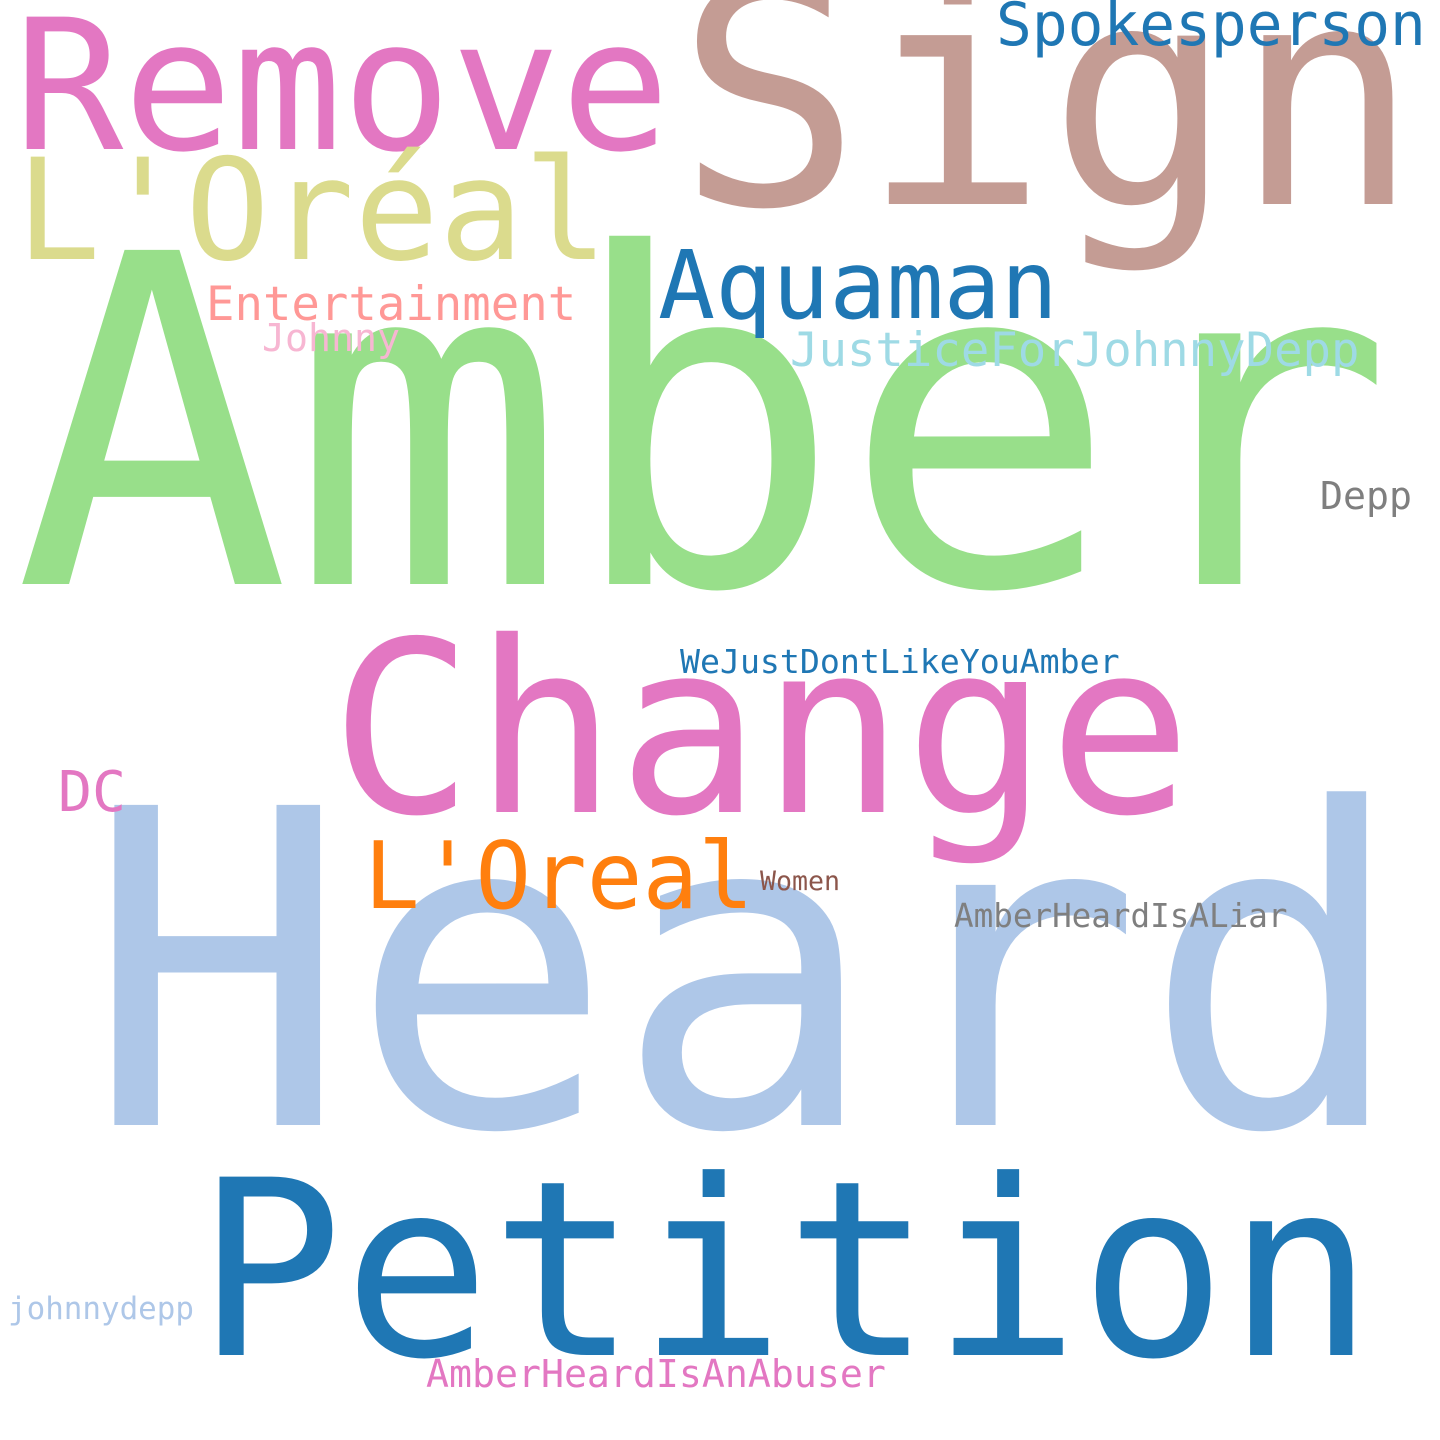 The image size is (1440, 1440). Describe the element at coordinates (101, 1308) in the screenshot. I see `word-johnnydepp: johnnydepp` at that location.